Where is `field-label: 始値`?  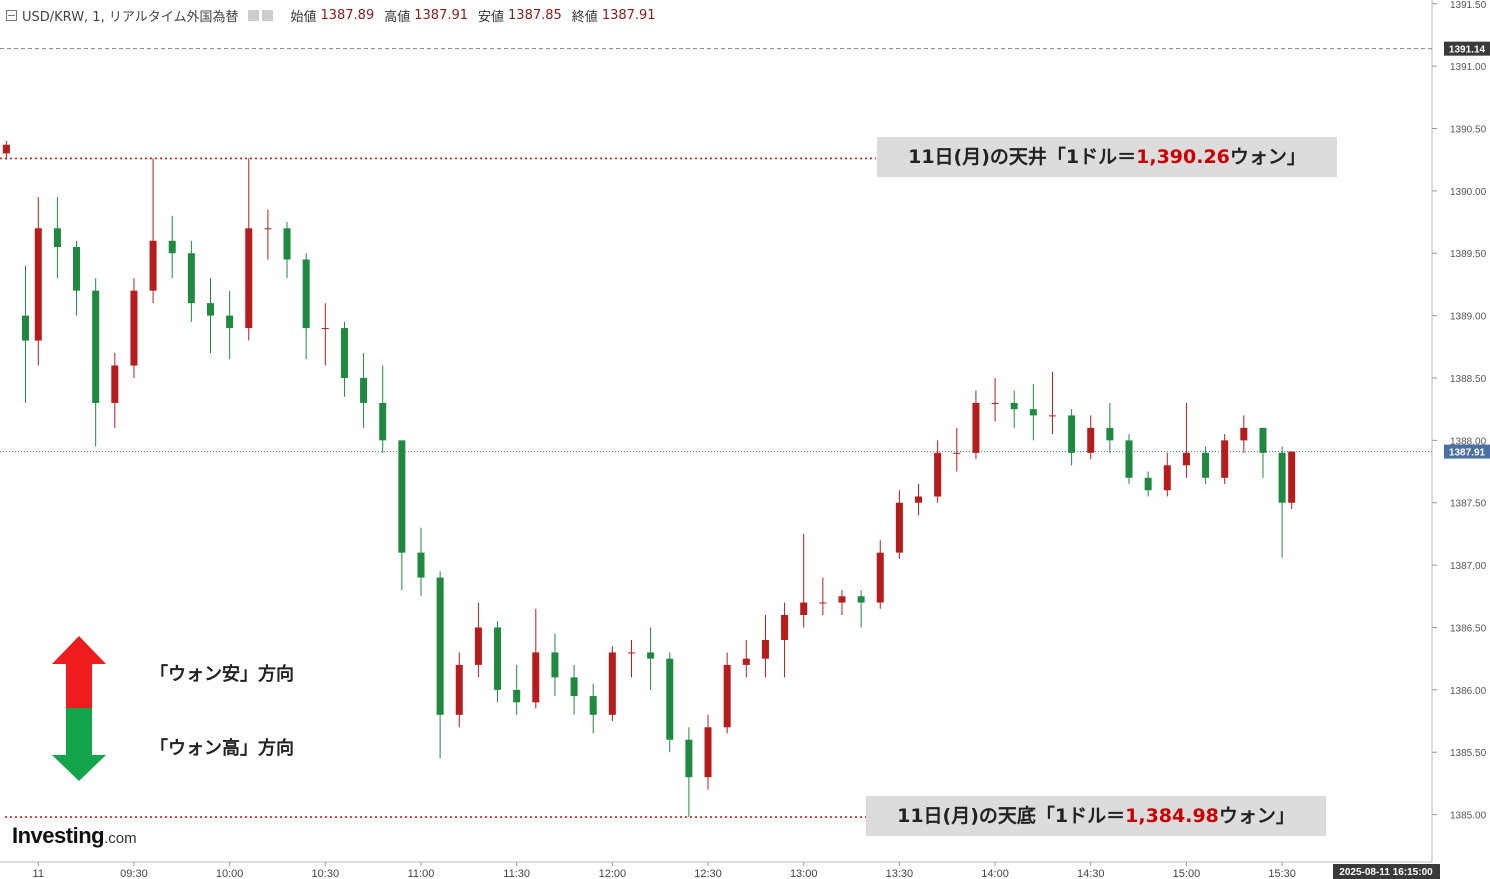 field-label: 始値 is located at coordinates (303, 17).